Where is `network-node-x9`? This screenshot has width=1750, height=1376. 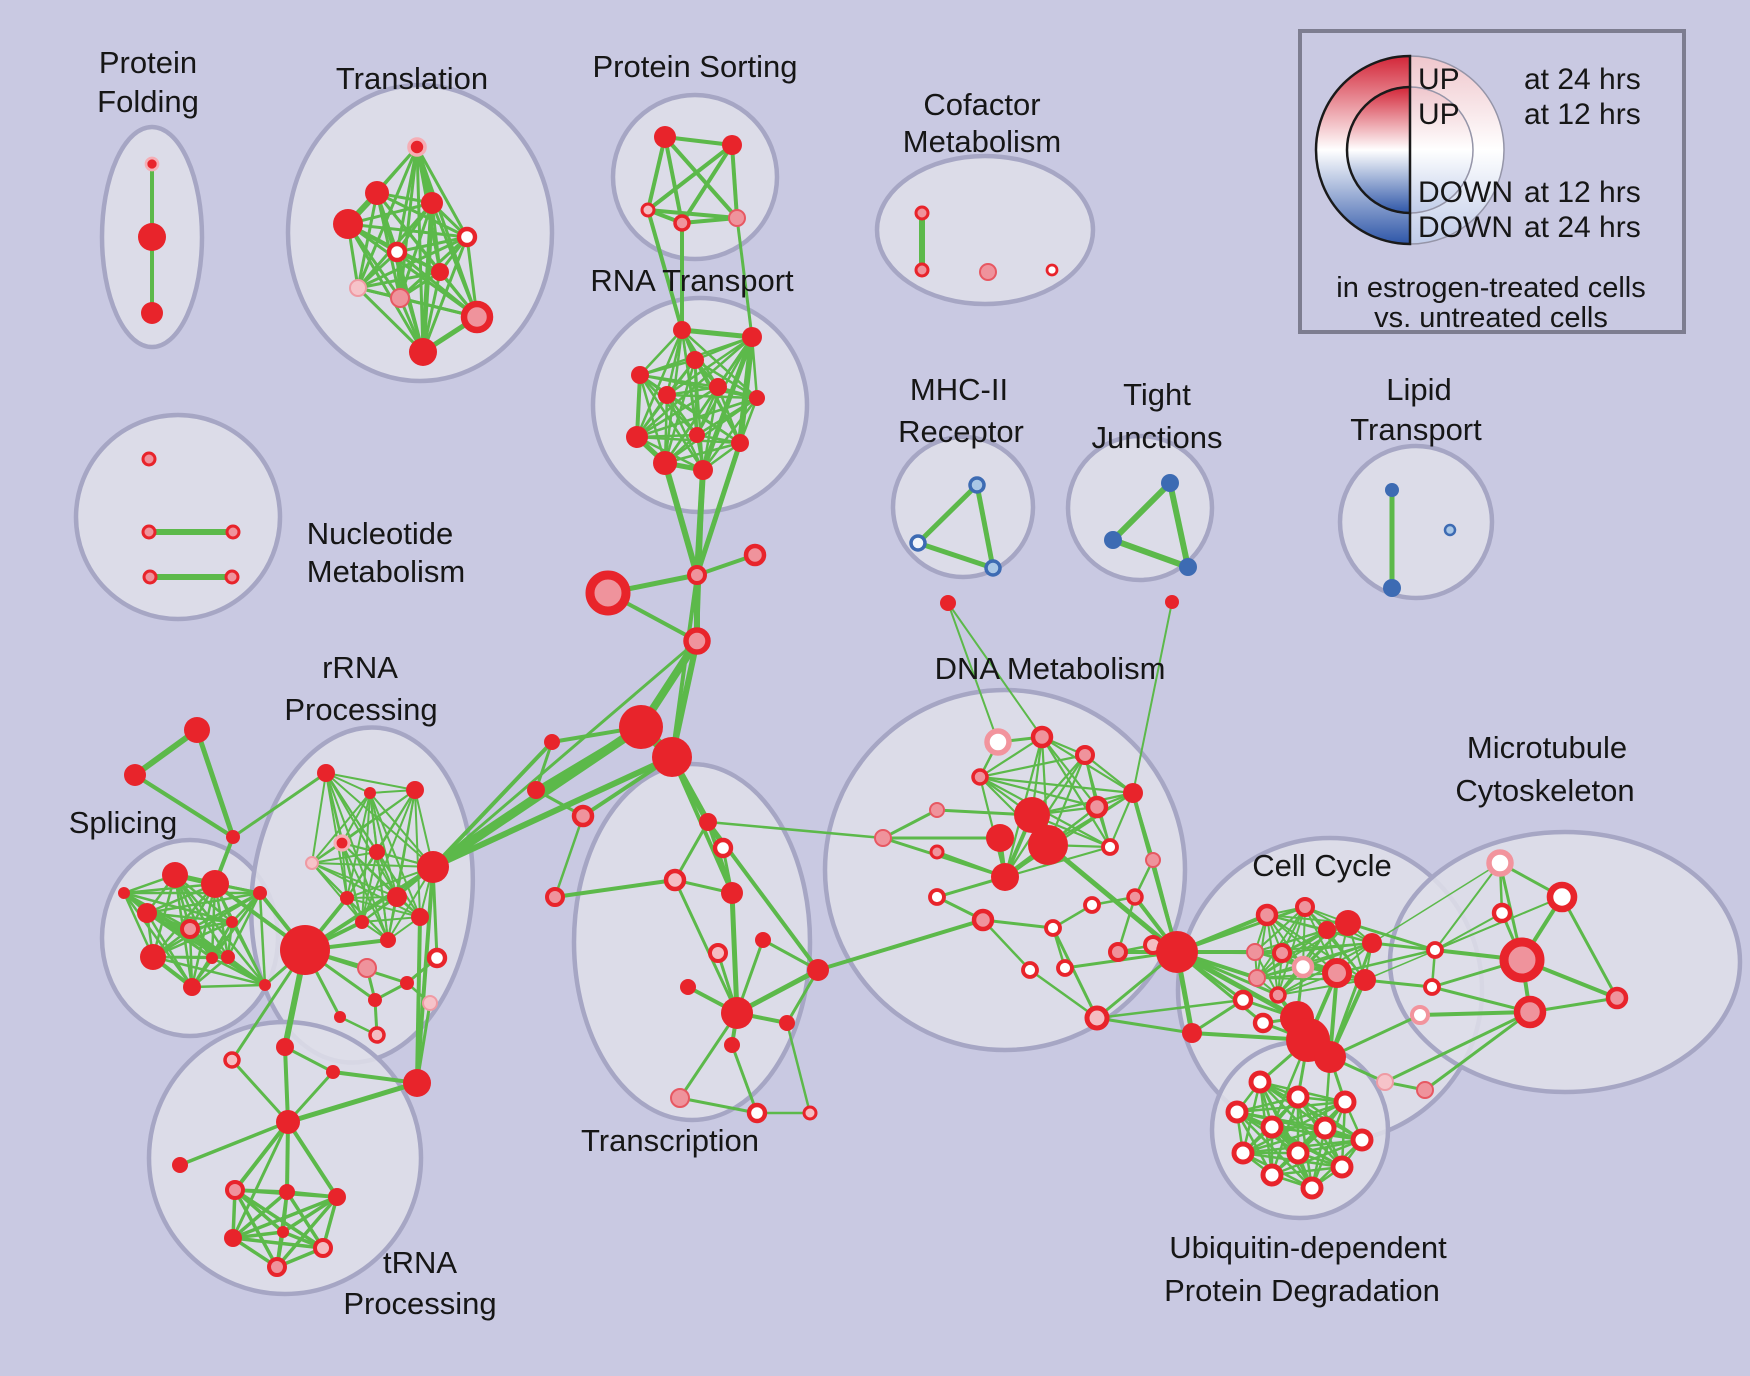 network-node-x9 is located at coordinates (737, 1013).